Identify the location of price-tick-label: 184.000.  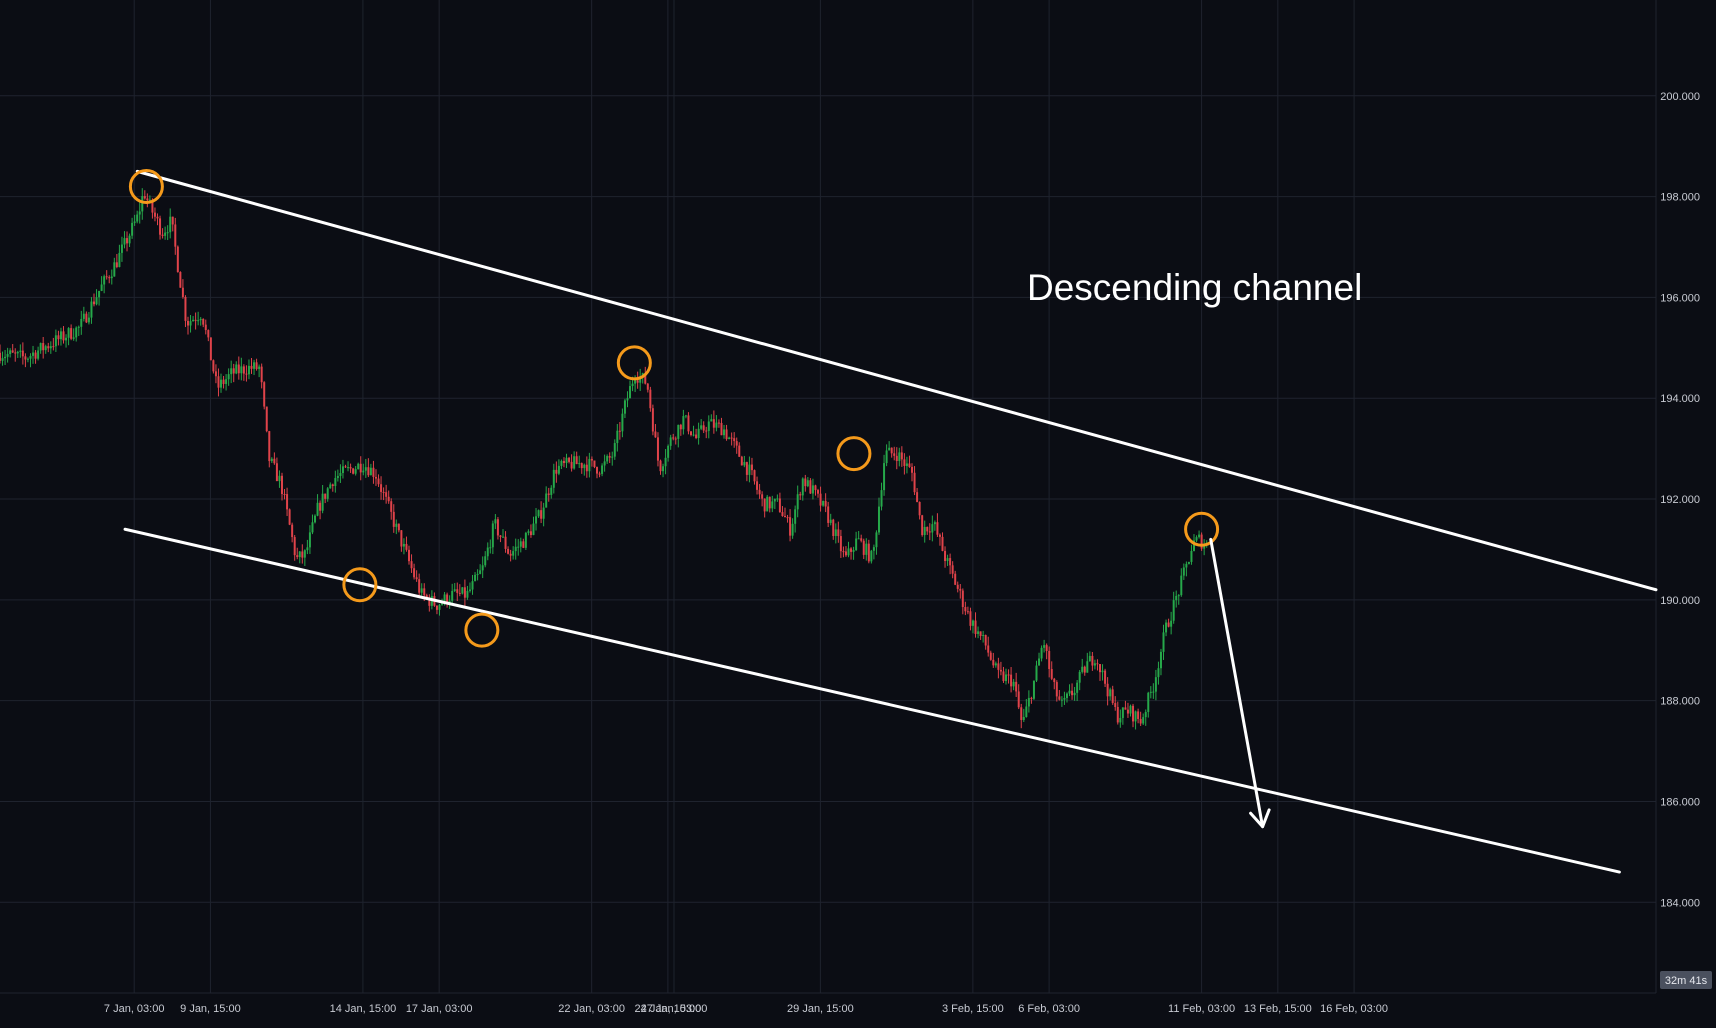
(1680, 903).